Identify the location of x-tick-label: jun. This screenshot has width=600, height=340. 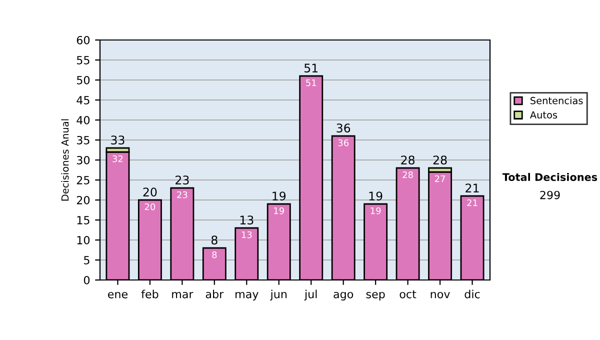
(278, 295).